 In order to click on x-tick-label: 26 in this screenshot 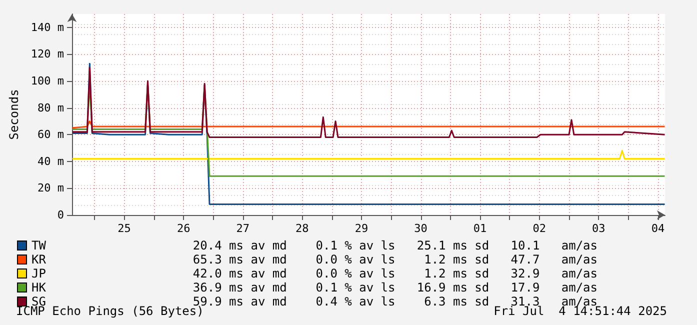, I will do `click(183, 228)`.